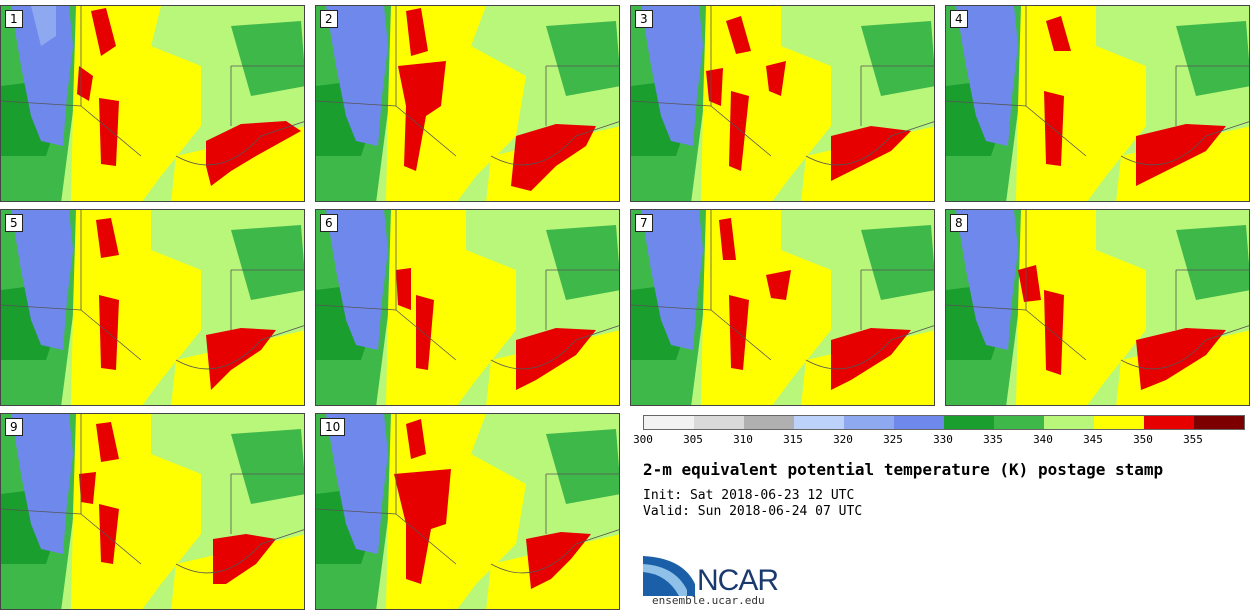  Describe the element at coordinates (1193, 439) in the screenshot. I see `legend-tick-label: 355` at that location.